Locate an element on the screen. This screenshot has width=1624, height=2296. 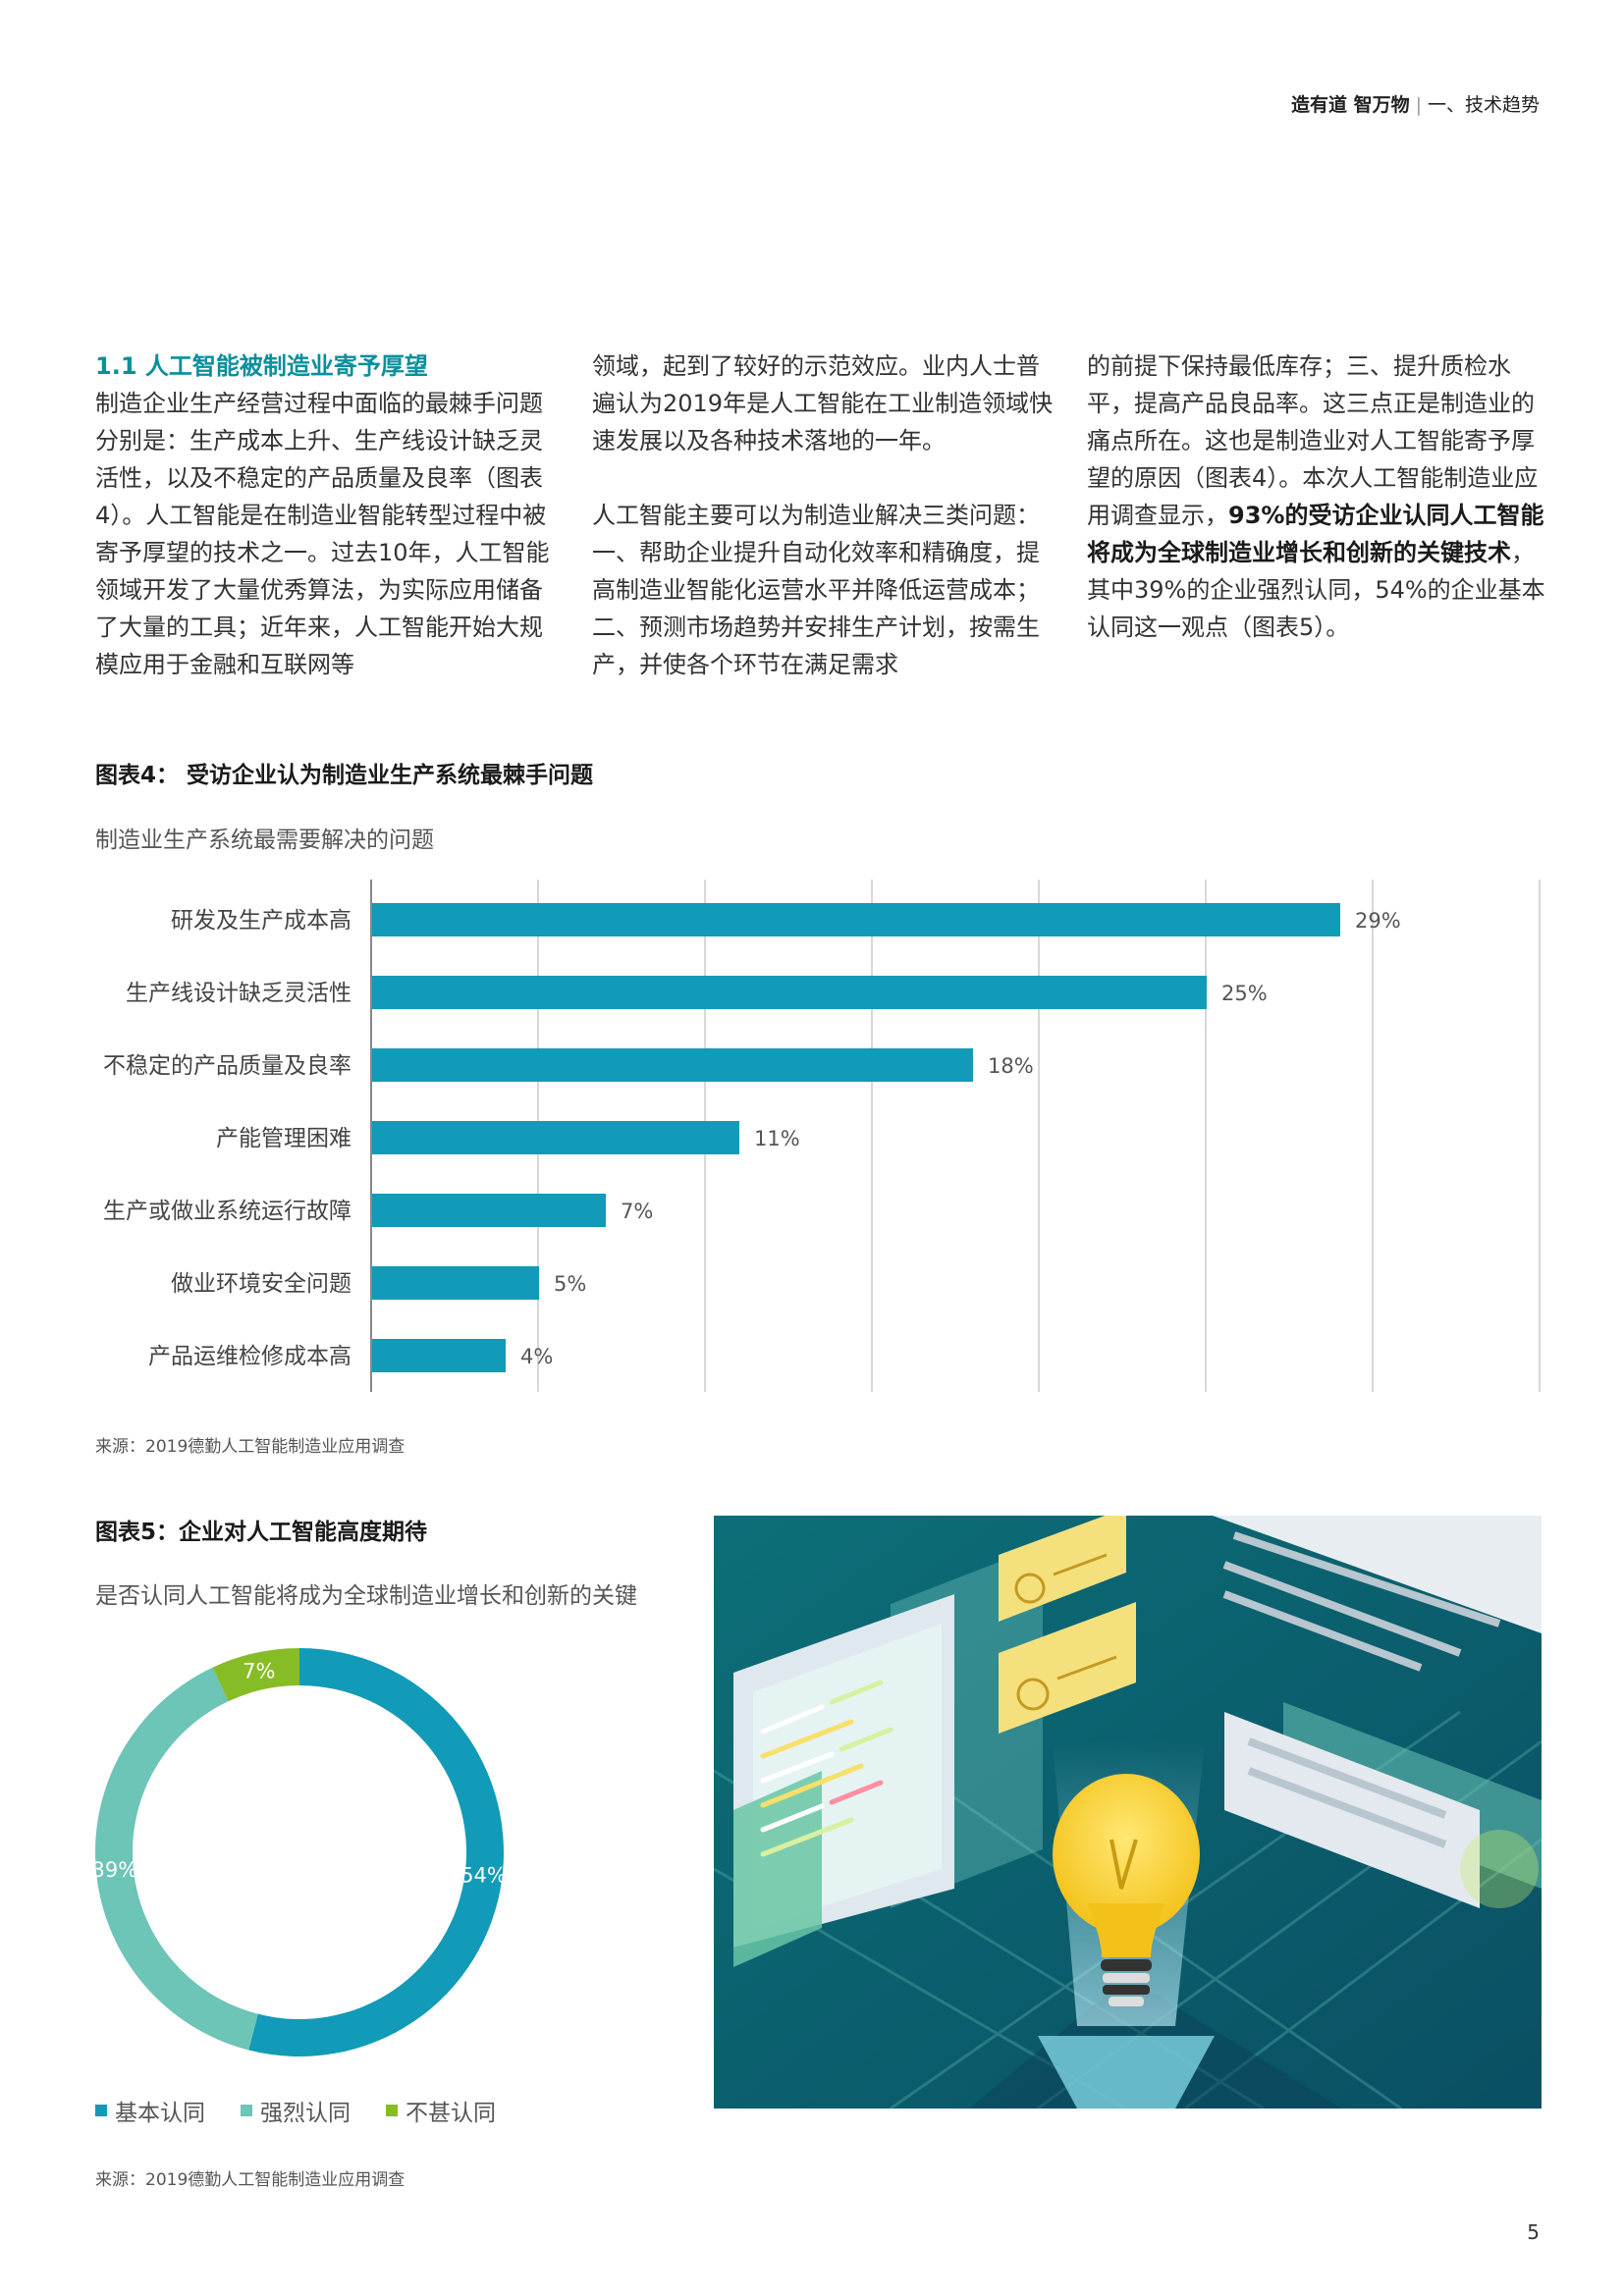
device-panel-top is located at coordinates (1363, 1575).